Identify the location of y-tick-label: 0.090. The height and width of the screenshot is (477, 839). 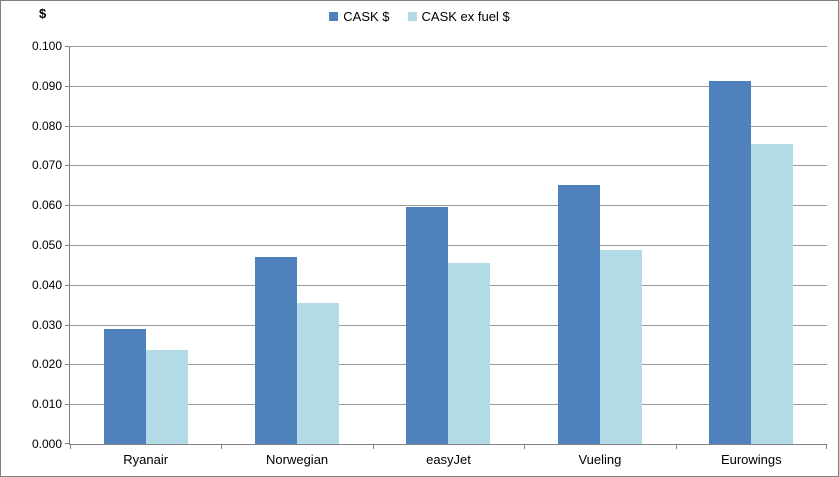
(46, 85).